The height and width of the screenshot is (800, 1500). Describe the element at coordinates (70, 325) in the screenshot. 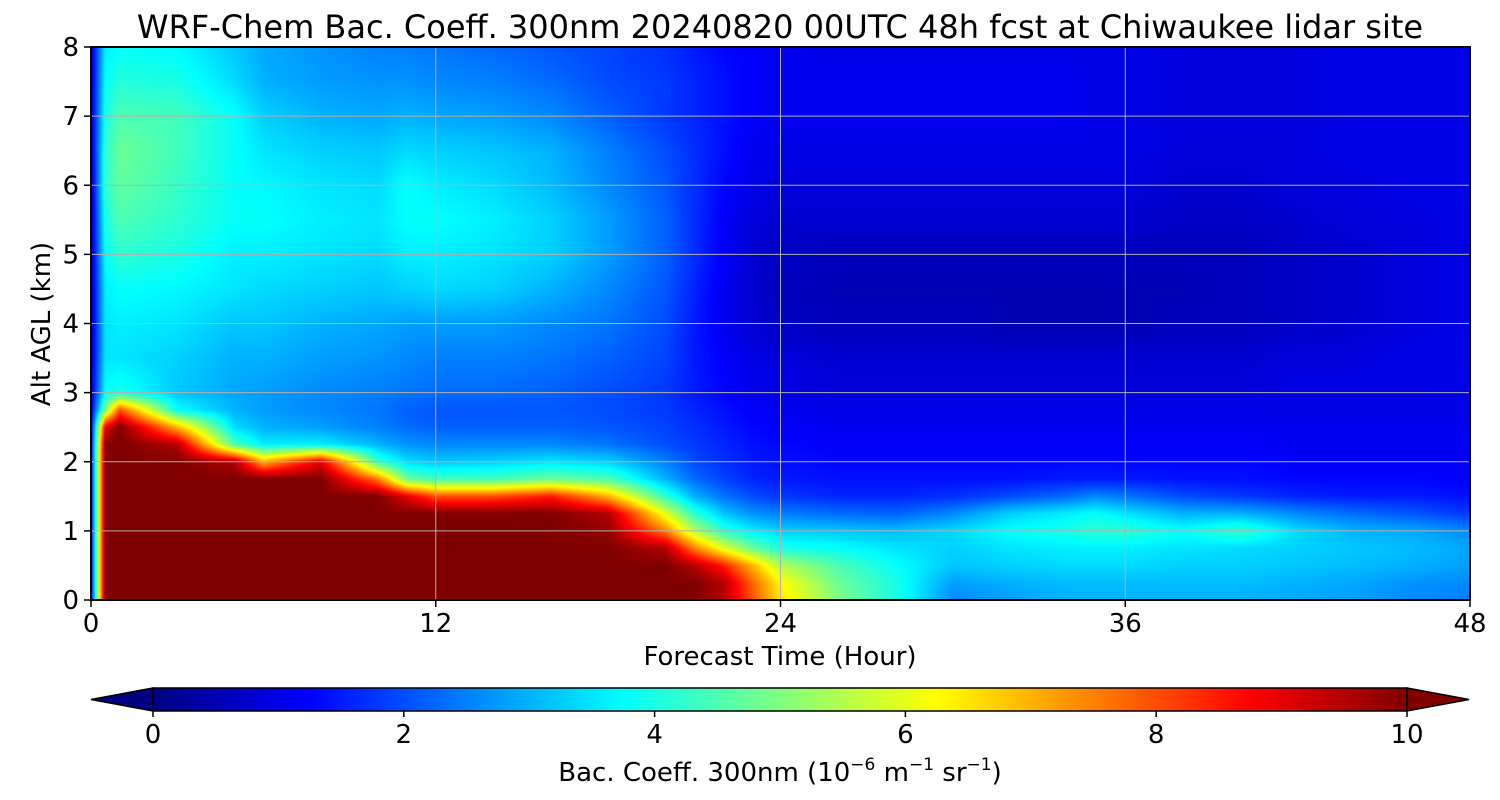

I see `y-tick-label: 4` at that location.